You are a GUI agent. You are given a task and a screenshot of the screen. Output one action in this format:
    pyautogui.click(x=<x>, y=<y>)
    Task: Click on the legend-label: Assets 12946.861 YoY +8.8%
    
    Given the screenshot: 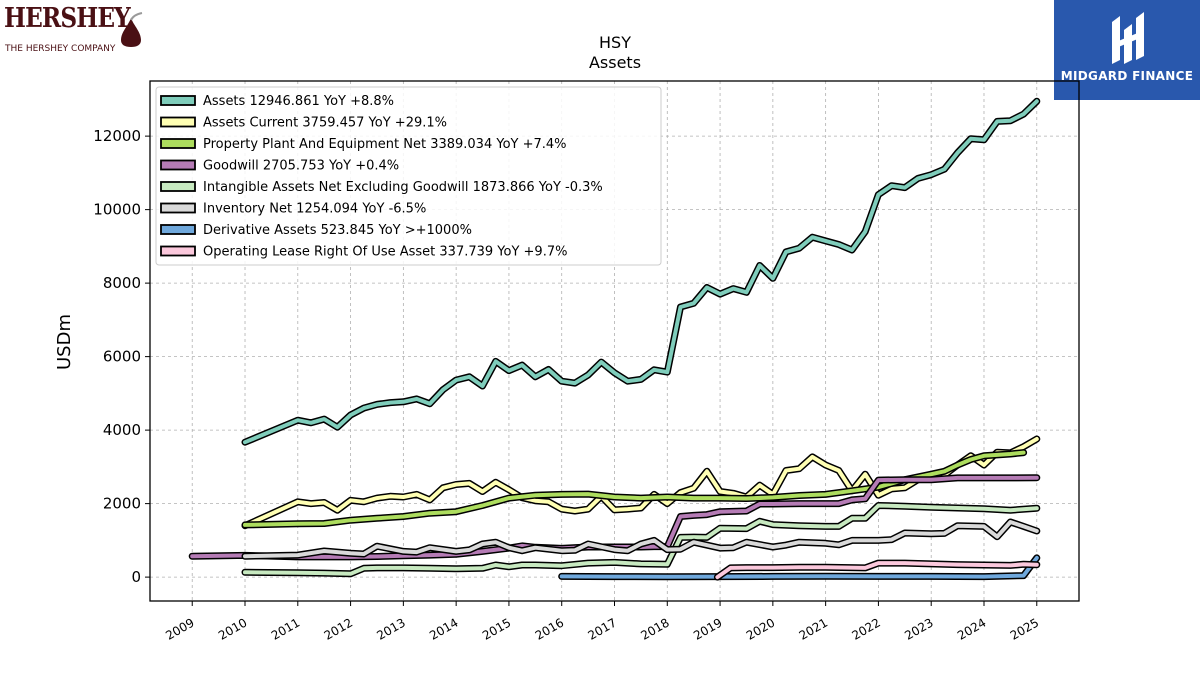 What is the action you would take?
    pyautogui.click(x=298, y=101)
    